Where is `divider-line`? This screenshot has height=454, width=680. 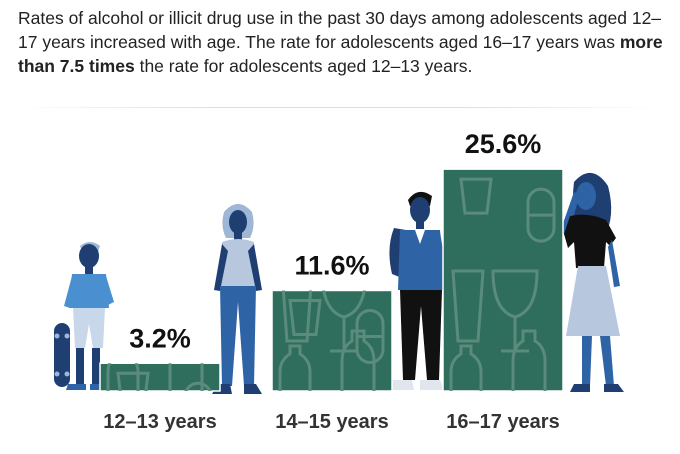 divider-line is located at coordinates (338, 107).